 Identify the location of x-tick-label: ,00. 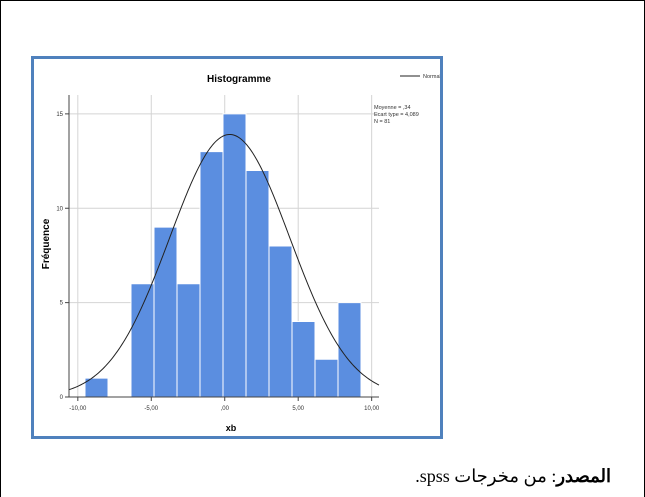
(225, 409).